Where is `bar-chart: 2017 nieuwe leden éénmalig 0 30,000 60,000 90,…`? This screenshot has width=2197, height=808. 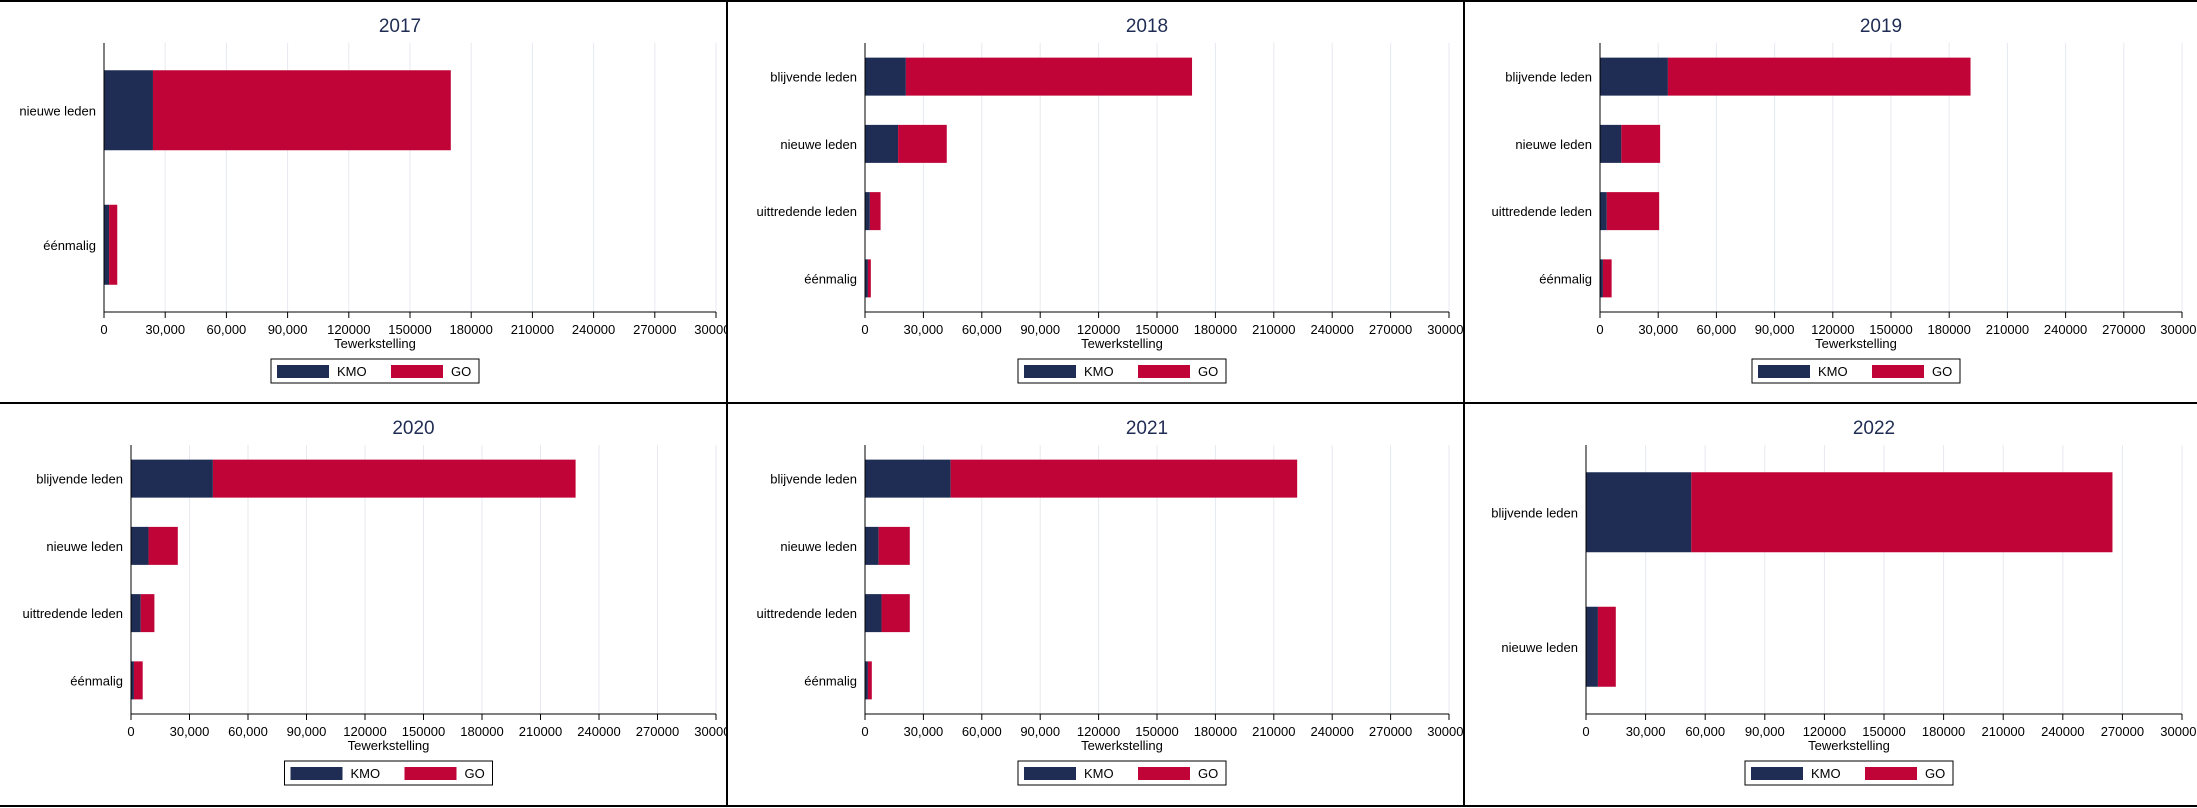
bar-chart: 2017 nieuwe leden éénmalig 0 30,000 60,000 90,… is located at coordinates (372, 200).